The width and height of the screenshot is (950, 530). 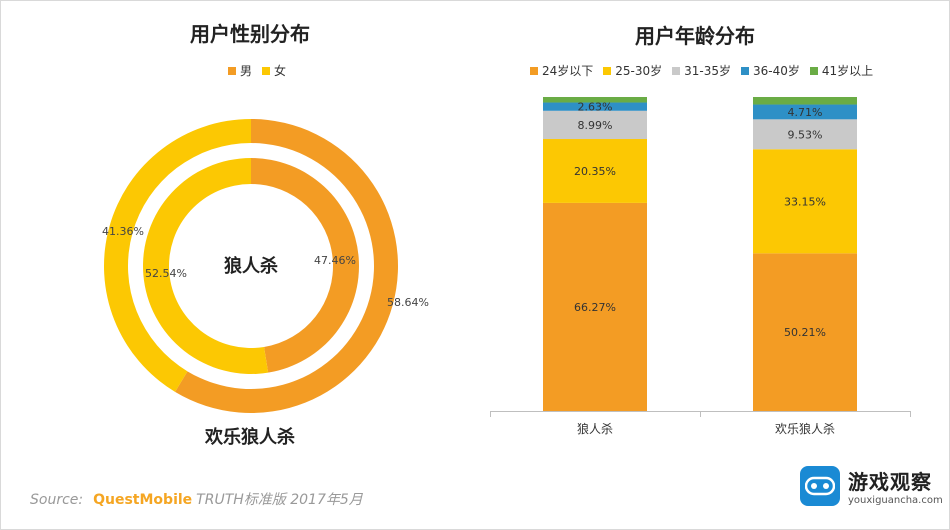 I want to click on gender-chart-title: 用户性别分布, so click(x=250, y=34).